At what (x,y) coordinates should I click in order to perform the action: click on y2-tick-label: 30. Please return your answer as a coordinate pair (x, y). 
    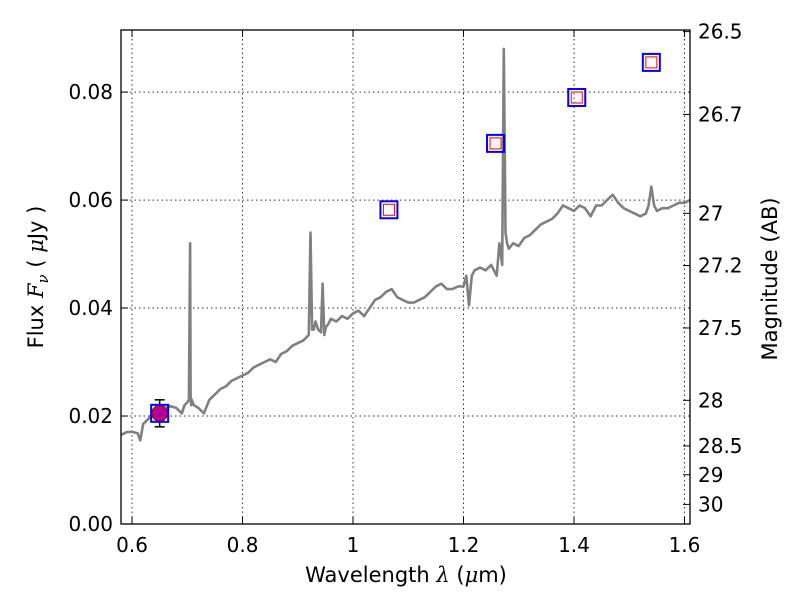
    Looking at the image, I should click on (710, 504).